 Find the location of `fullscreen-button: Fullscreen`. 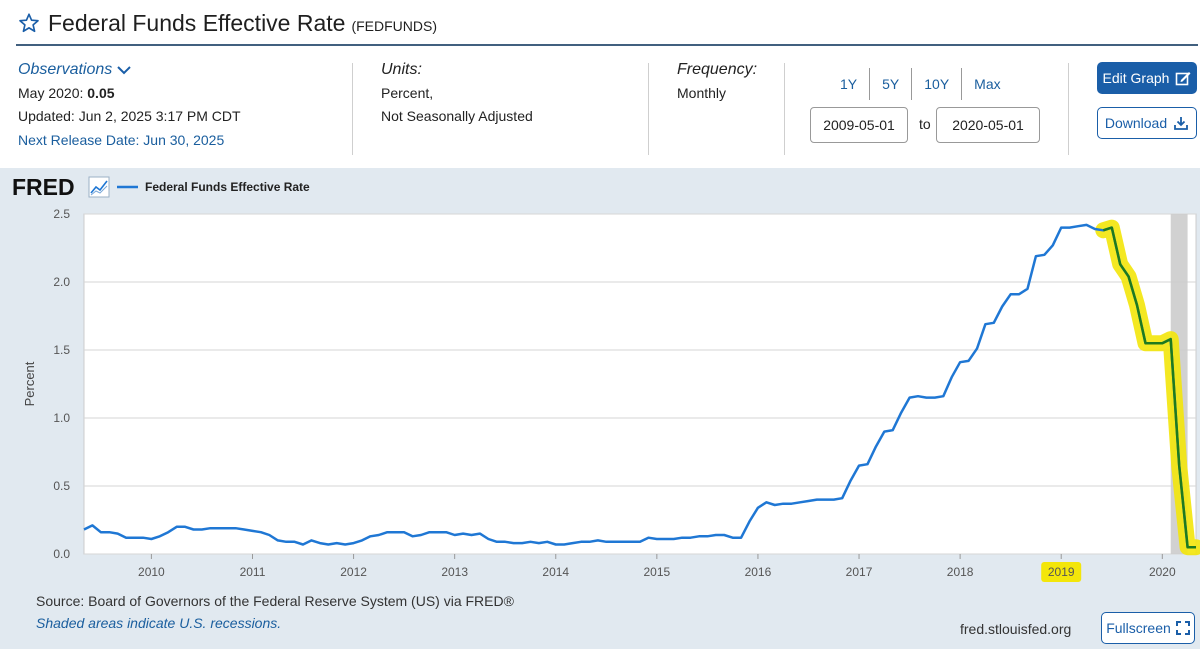

fullscreen-button: Fullscreen is located at coordinates (1148, 628).